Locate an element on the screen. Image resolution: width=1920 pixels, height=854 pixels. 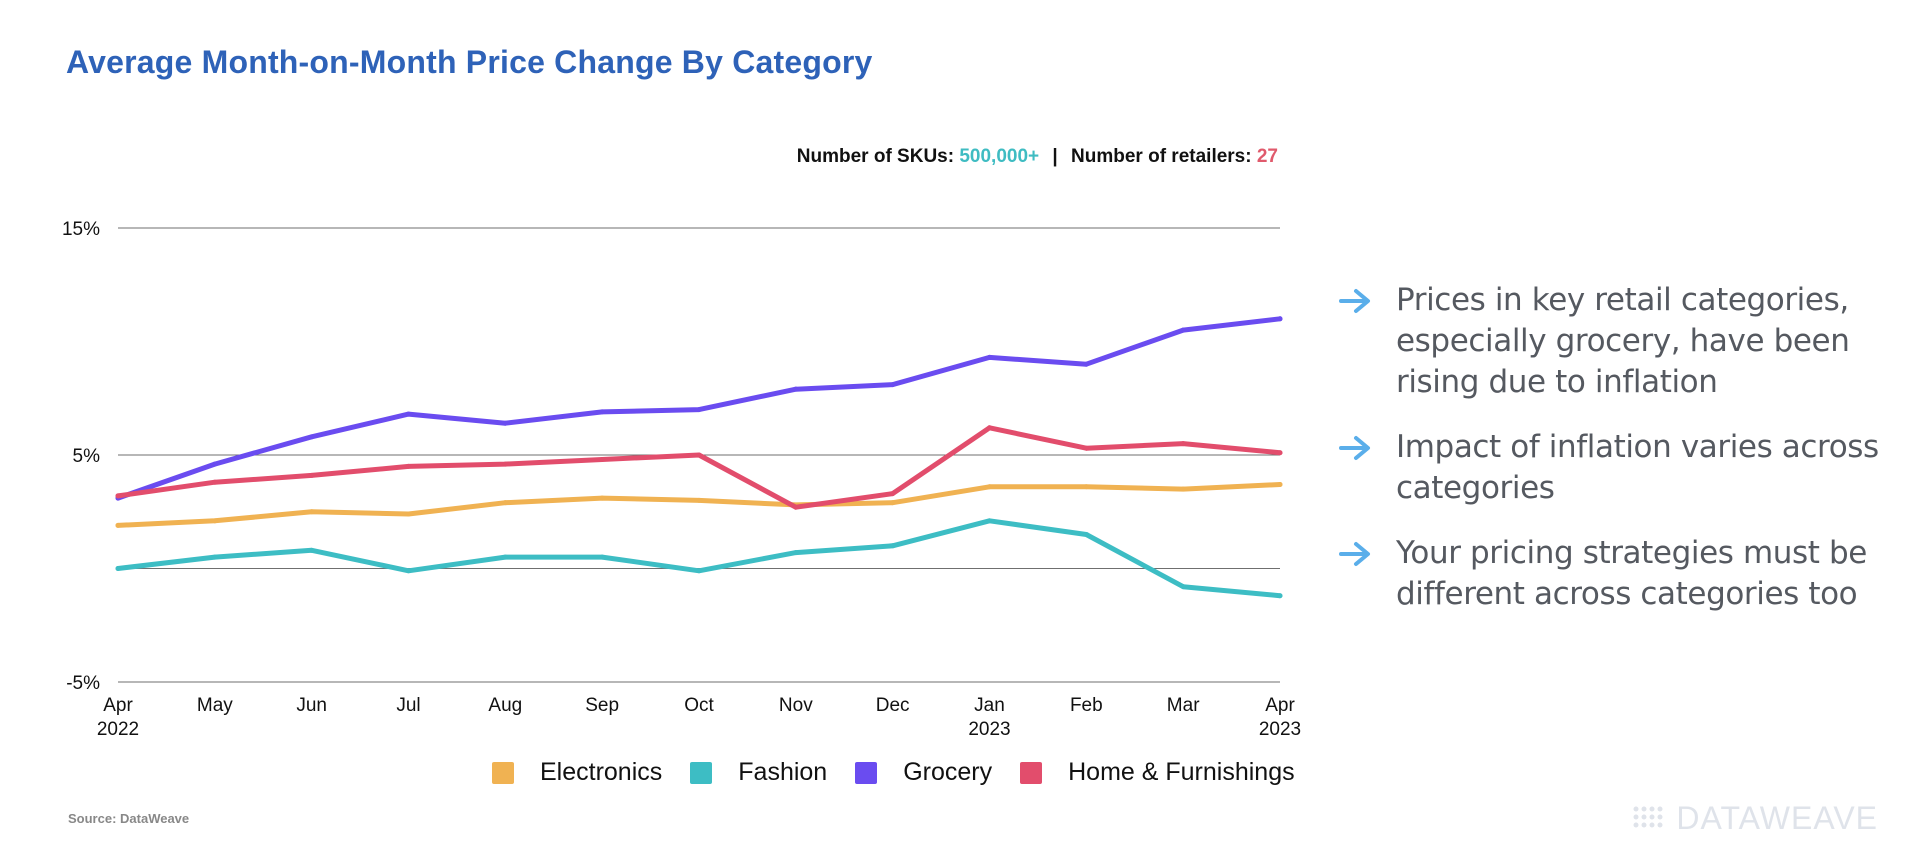
x-tick-label: 2022 is located at coordinates (118, 729).